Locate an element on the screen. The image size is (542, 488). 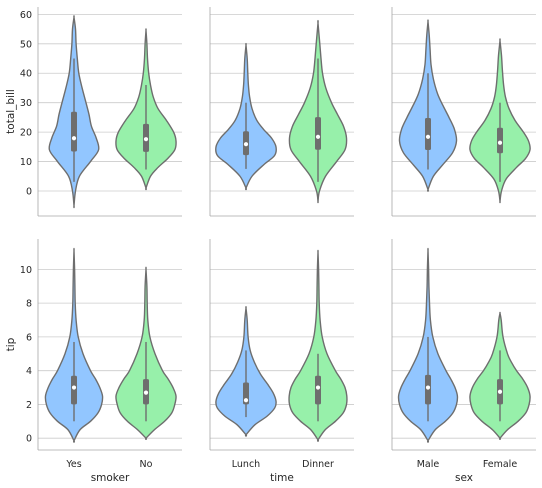
x-axis-label: smoker is located at coordinates (110, 478).